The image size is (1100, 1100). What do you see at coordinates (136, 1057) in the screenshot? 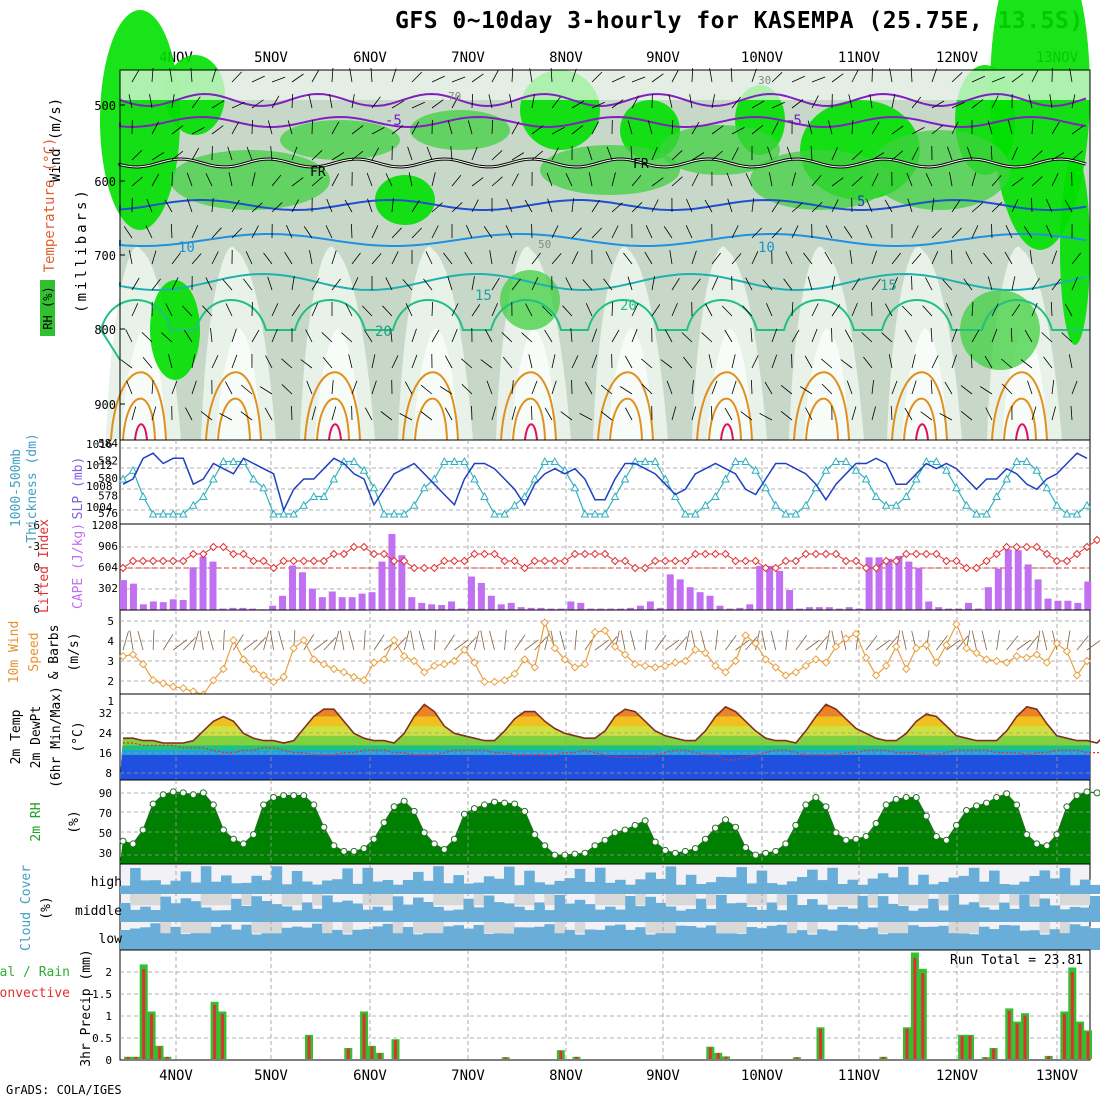
I see `precip-convective-bar` at bounding box center [136, 1057].